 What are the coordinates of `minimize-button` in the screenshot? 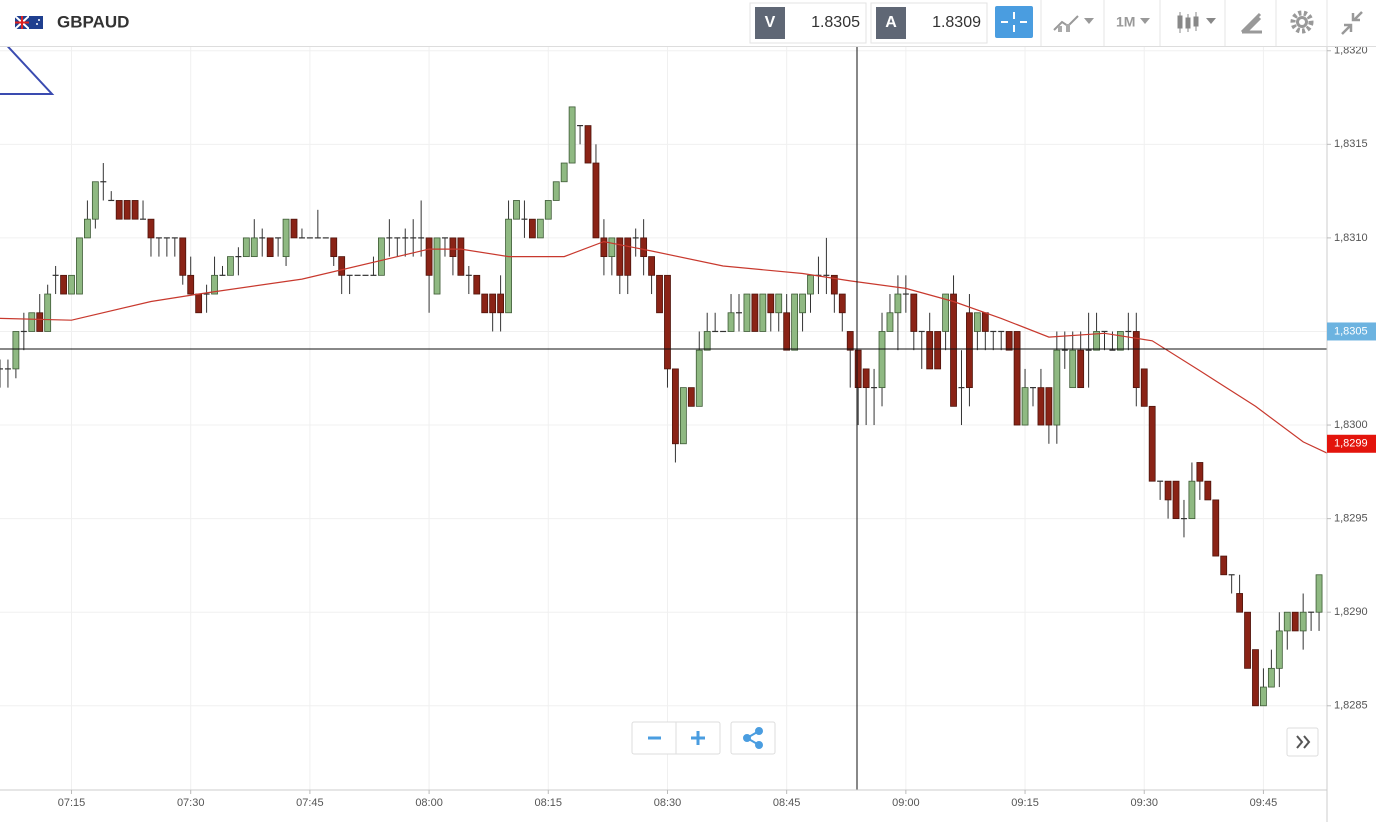 It's located at (1352, 23).